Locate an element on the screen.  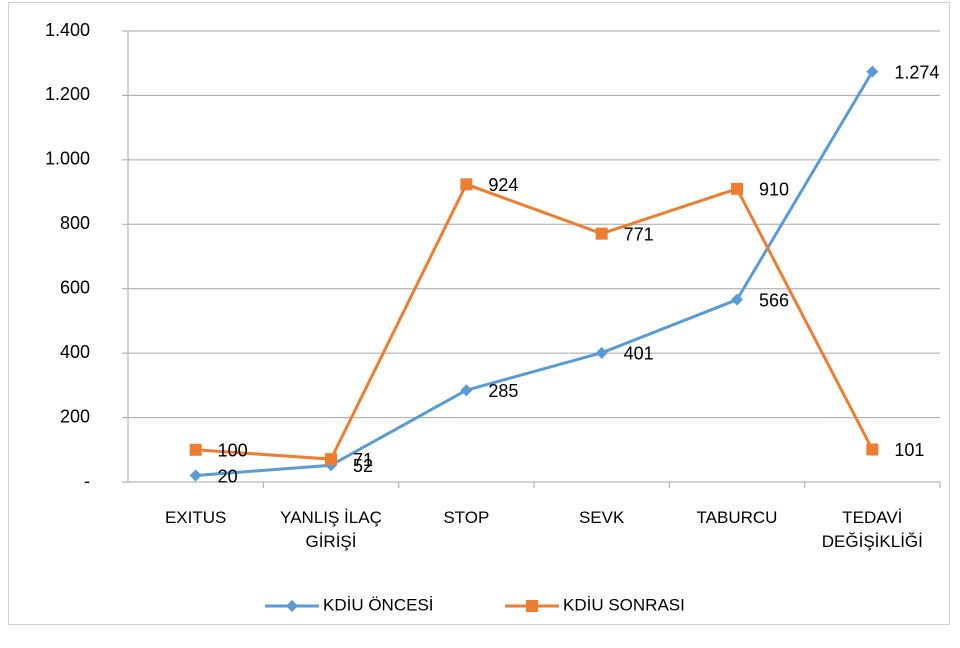
data-label: 285 is located at coordinates (503, 391).